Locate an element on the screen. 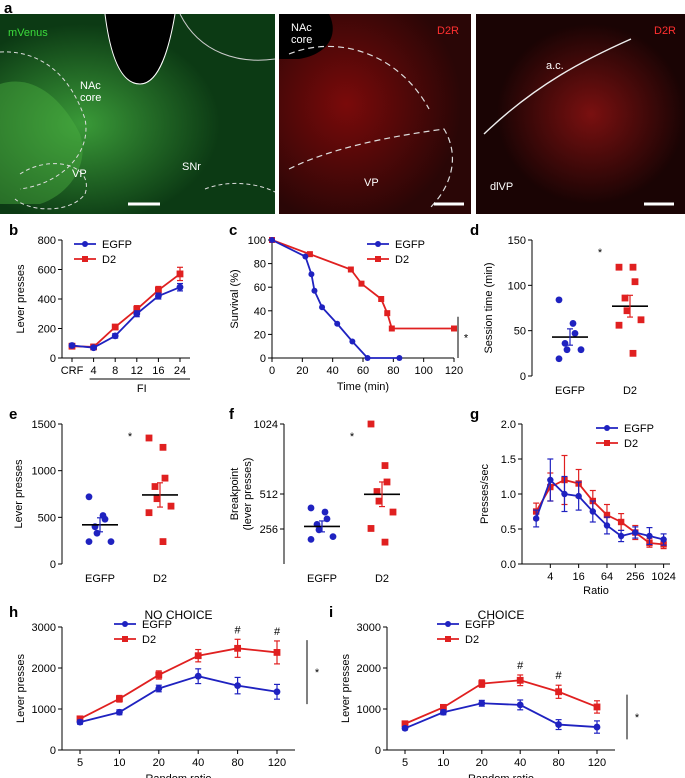 The image size is (685, 778). anterior-commissure is located at coordinates (557, 86).